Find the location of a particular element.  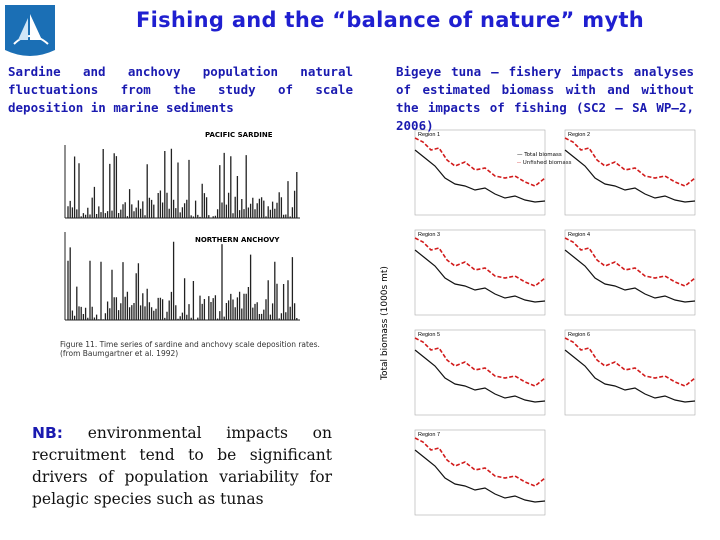

region-label: Region 4 is located at coordinates (579, 235).